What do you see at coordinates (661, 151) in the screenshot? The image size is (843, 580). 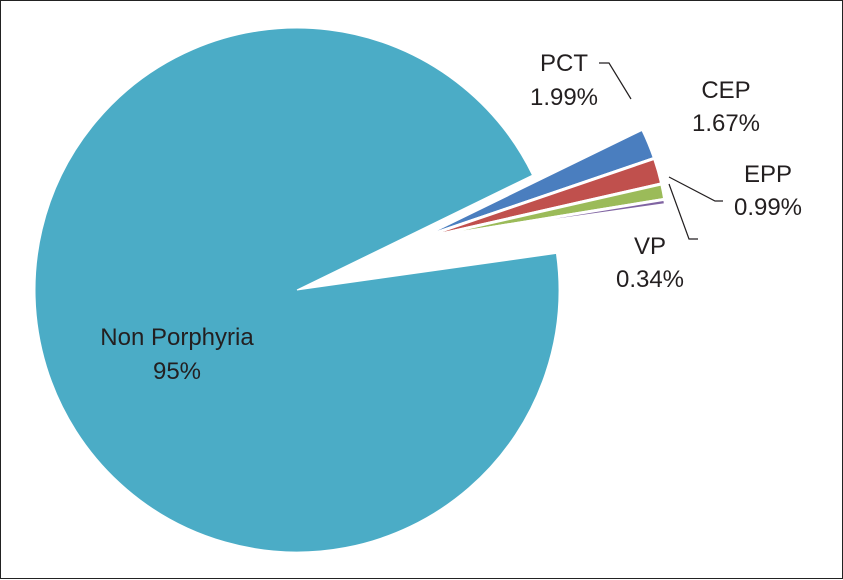 I see `leader-lines` at bounding box center [661, 151].